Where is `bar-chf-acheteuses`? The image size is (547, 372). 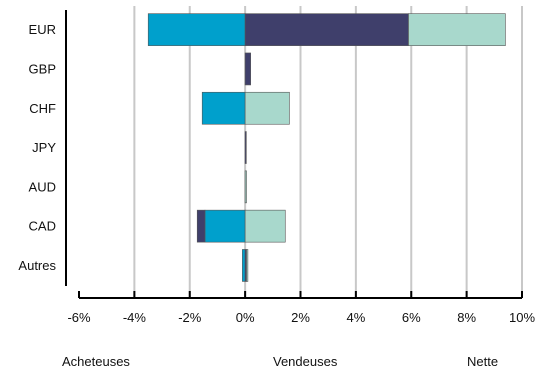
bar-chf-acheteuses is located at coordinates (223, 108).